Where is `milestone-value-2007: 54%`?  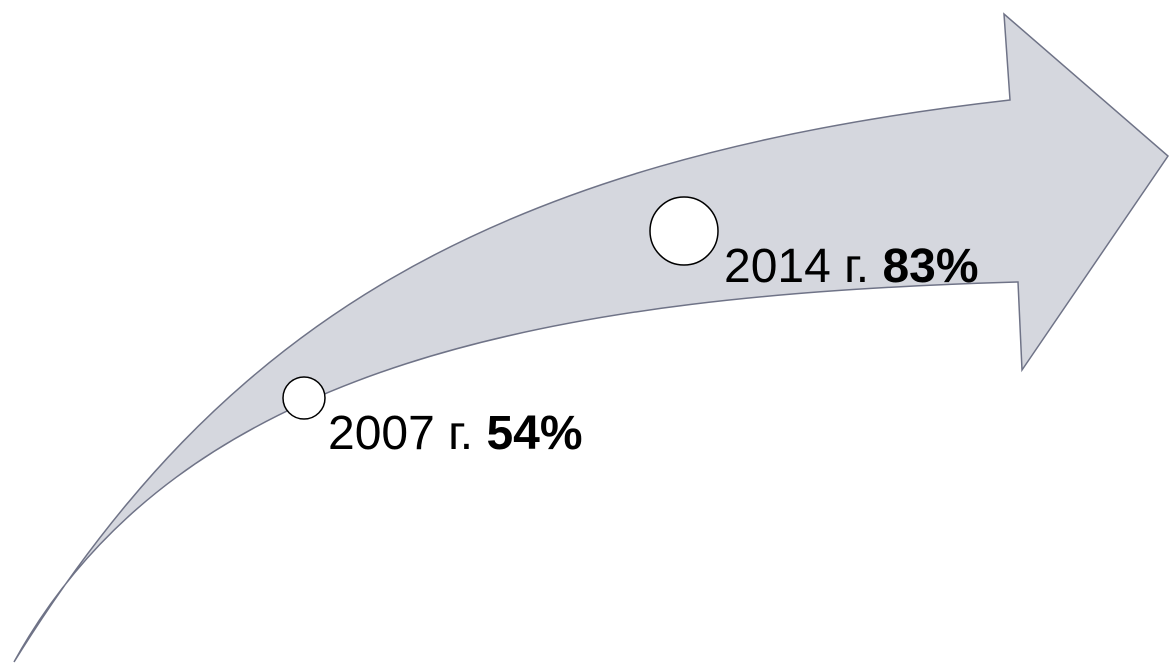 milestone-value-2007: 54% is located at coordinates (534, 433).